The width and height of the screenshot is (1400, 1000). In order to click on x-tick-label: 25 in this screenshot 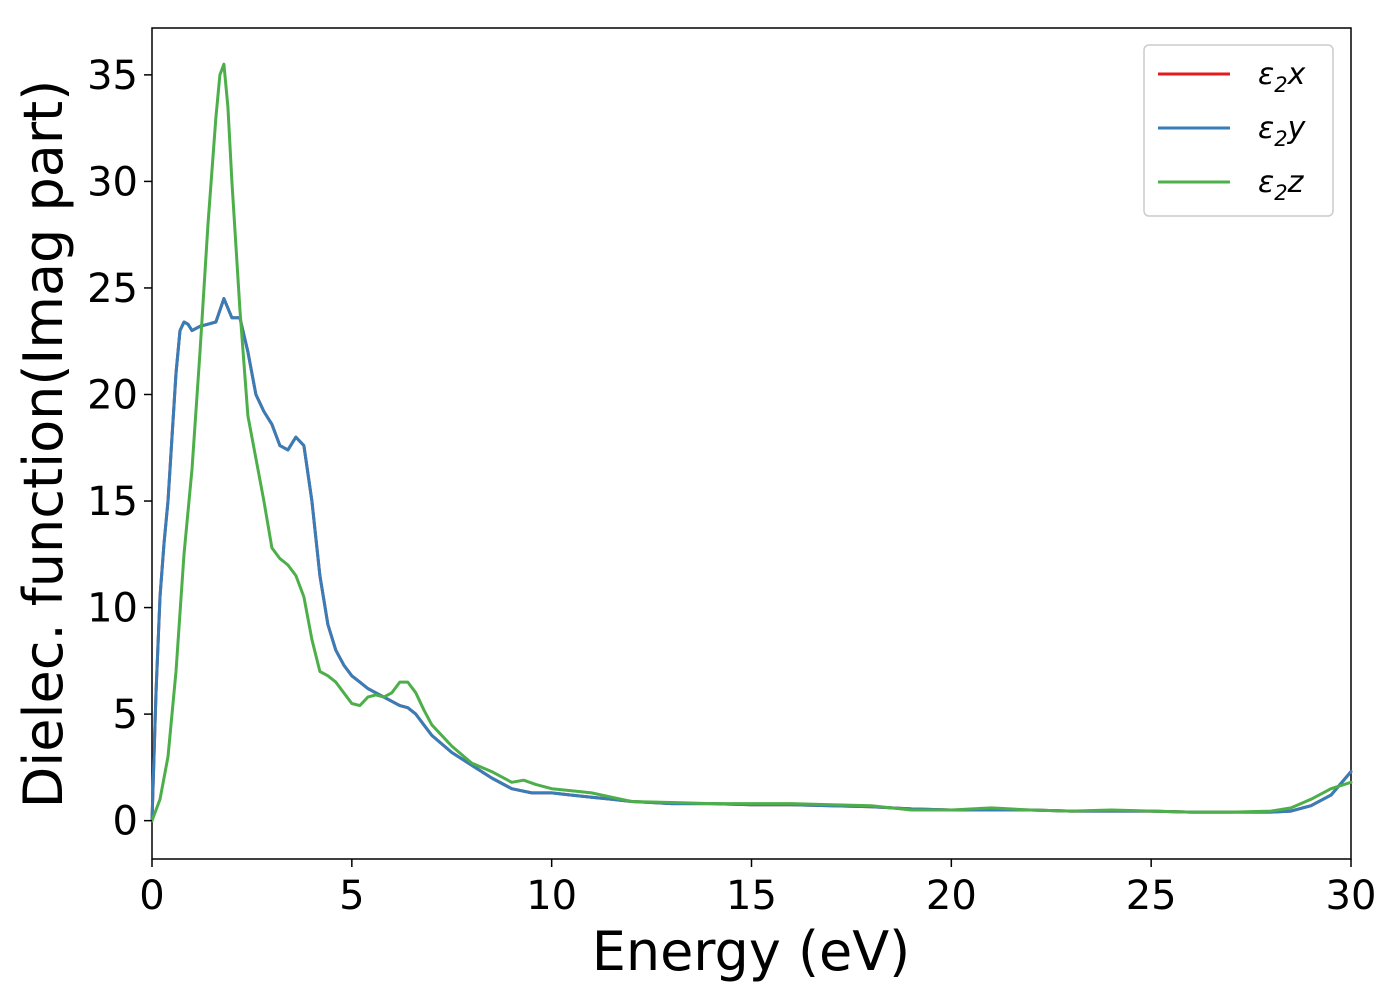, I will do `click(1151, 896)`.